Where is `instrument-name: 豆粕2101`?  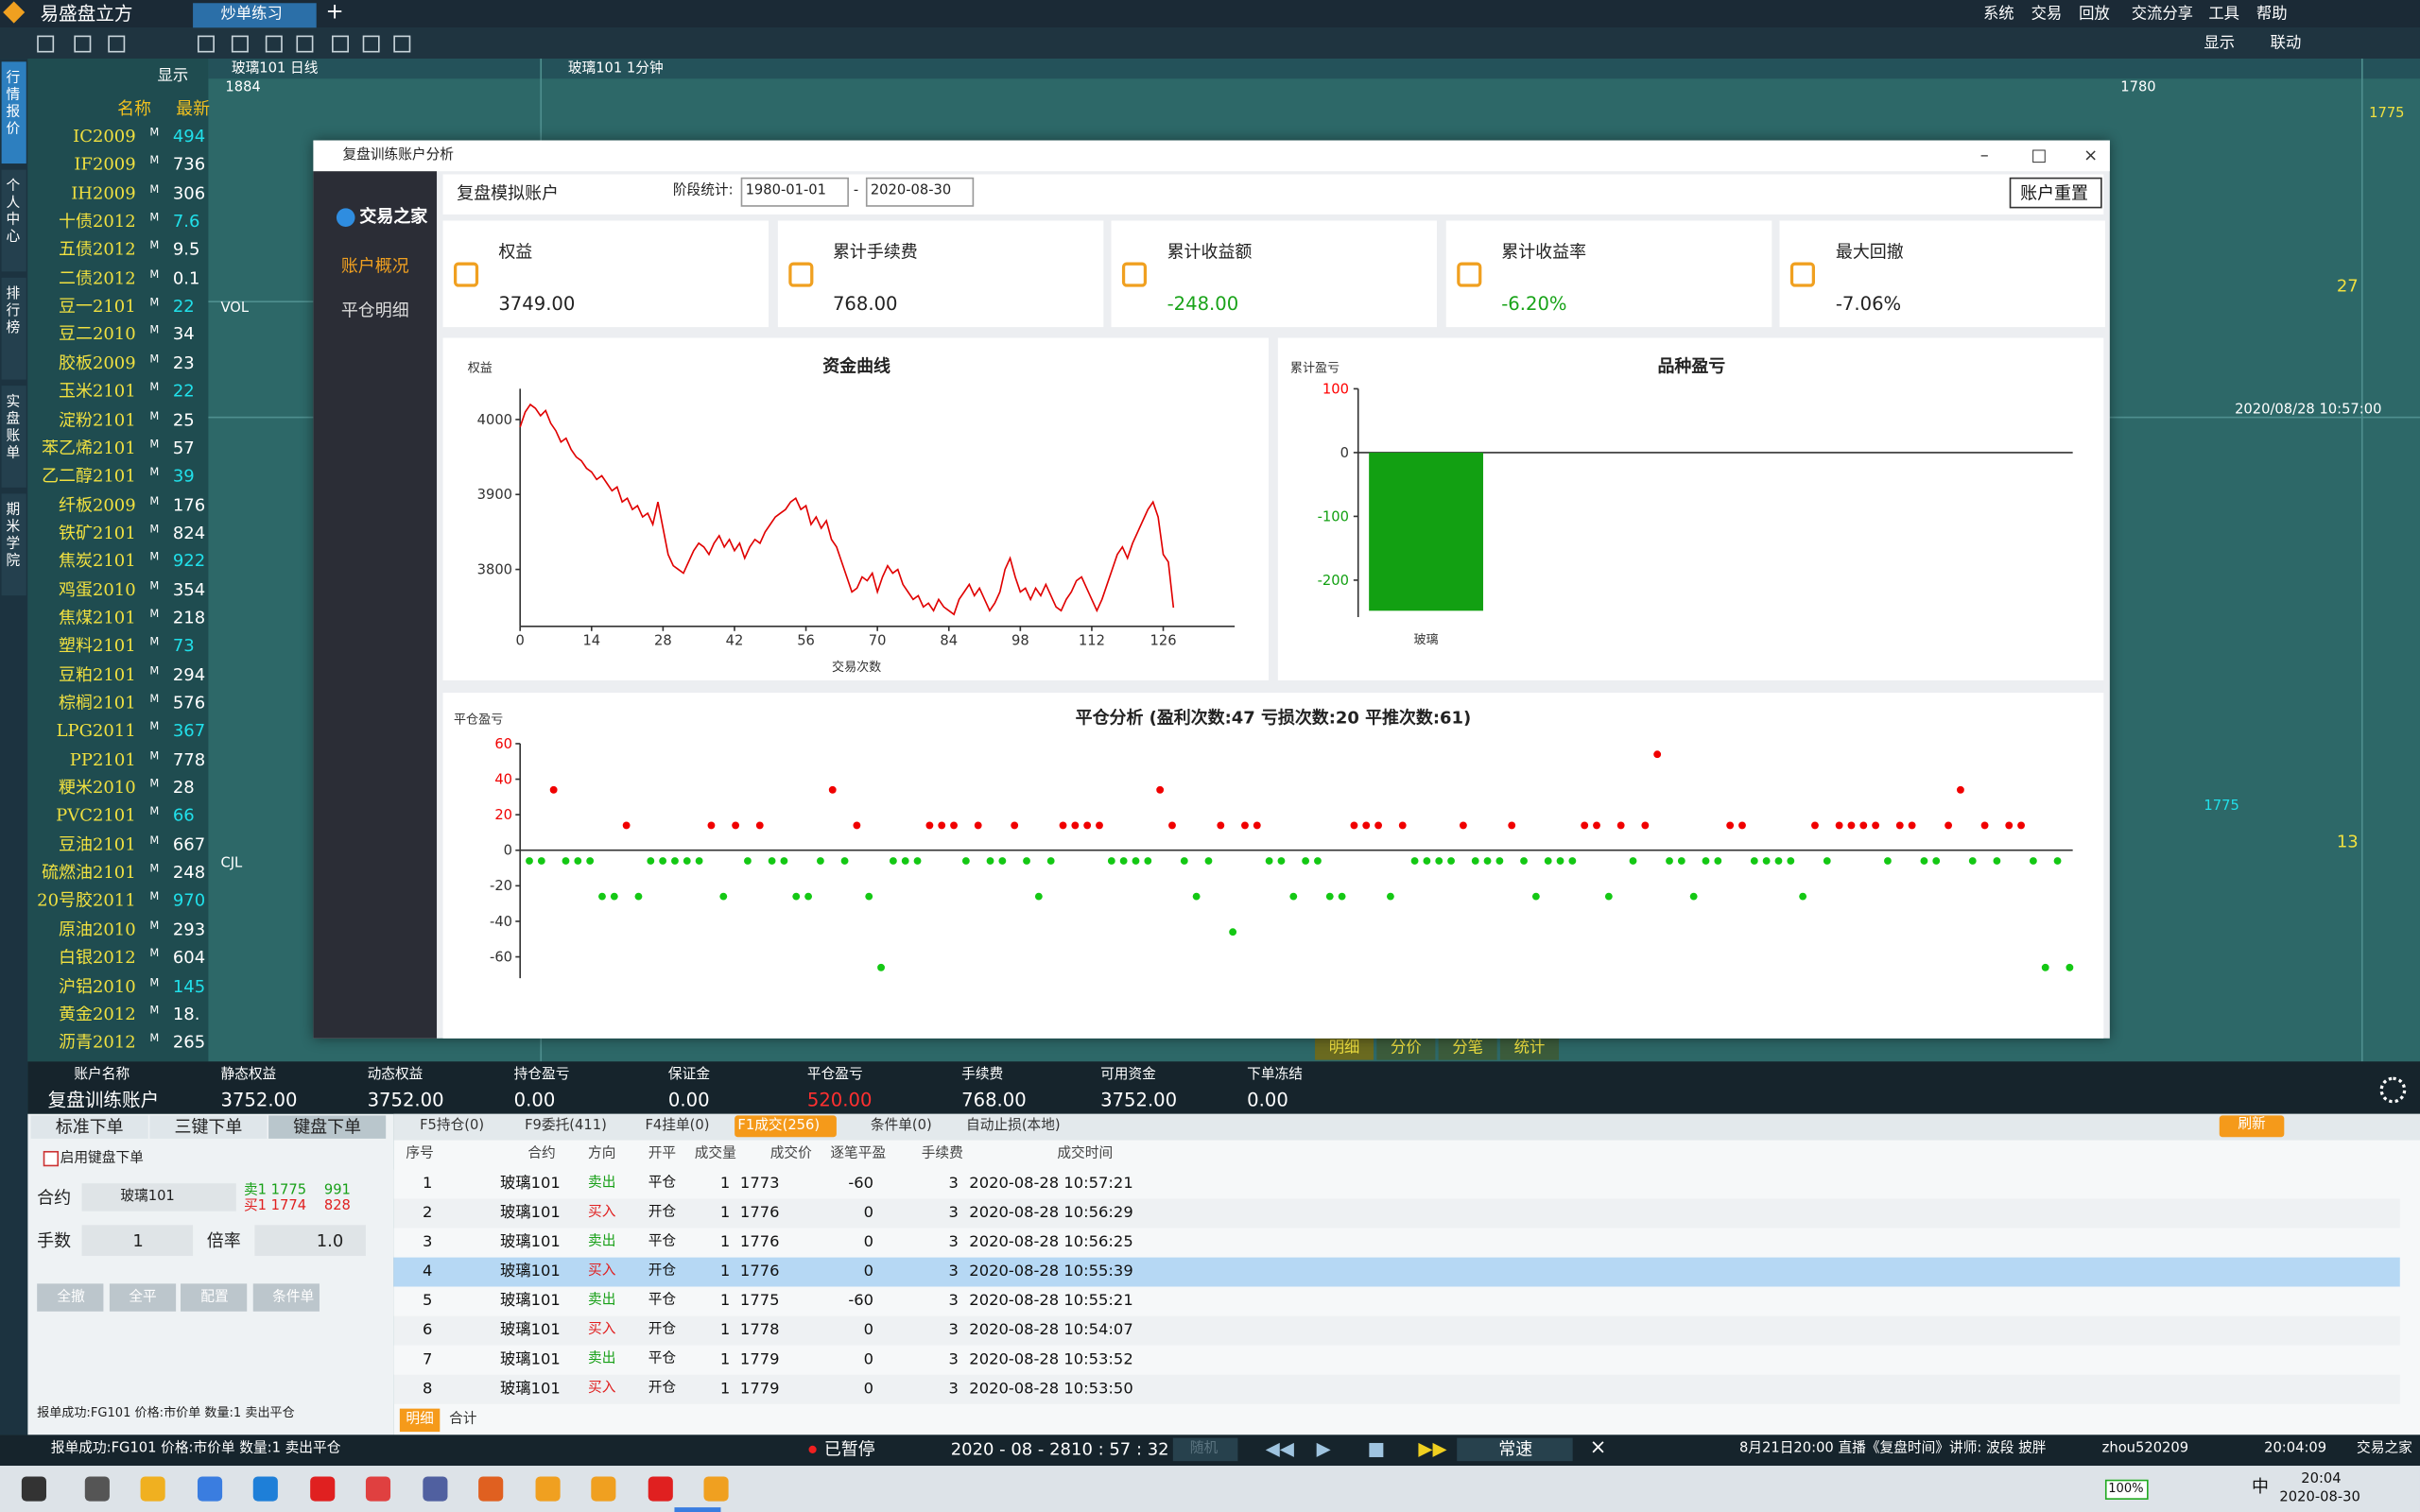
instrument-name: 豆粕2101 is located at coordinates (97, 674).